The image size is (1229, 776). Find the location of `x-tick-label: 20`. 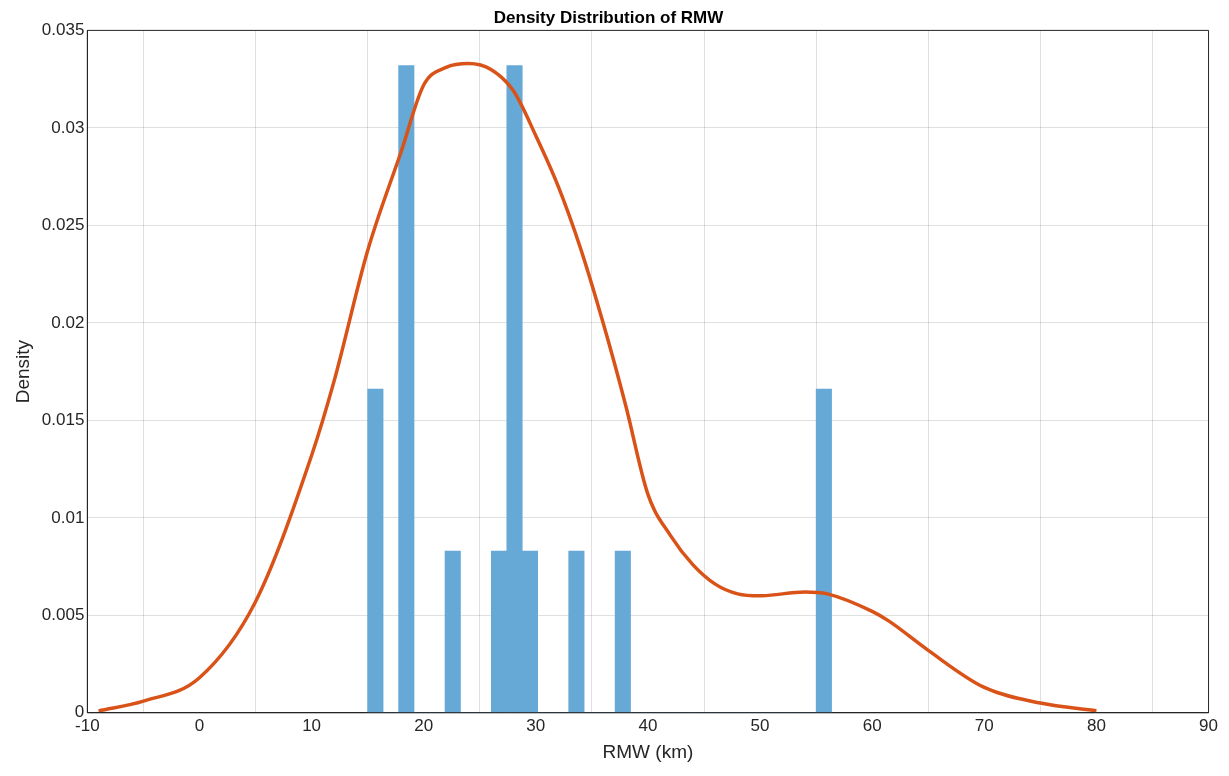

x-tick-label: 20 is located at coordinates (424, 725).